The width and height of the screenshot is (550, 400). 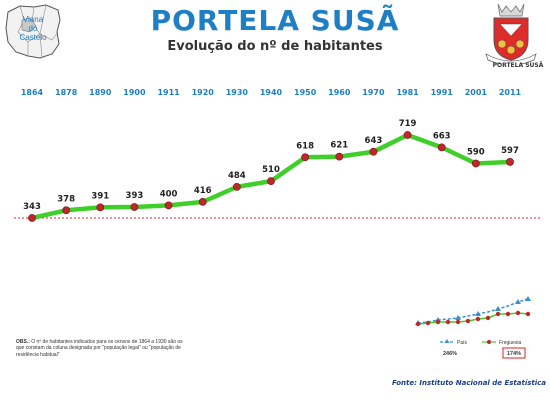 I want to click on map-label-3: Castelo, so click(x=33, y=37).